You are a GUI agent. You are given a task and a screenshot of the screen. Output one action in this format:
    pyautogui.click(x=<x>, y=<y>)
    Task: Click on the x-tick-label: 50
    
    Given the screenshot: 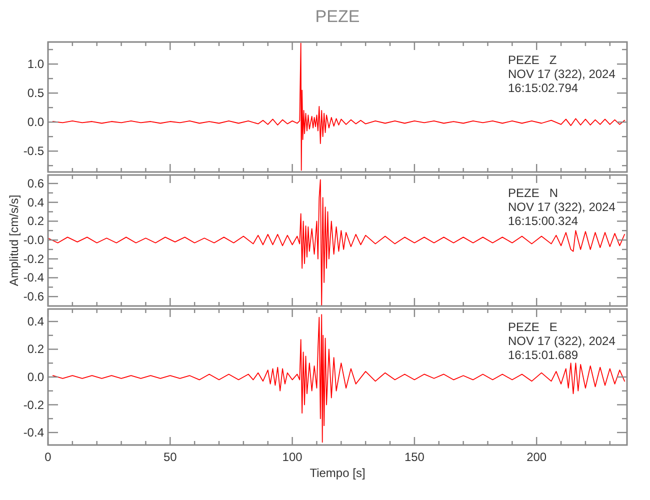 What is the action you would take?
    pyautogui.click(x=170, y=457)
    